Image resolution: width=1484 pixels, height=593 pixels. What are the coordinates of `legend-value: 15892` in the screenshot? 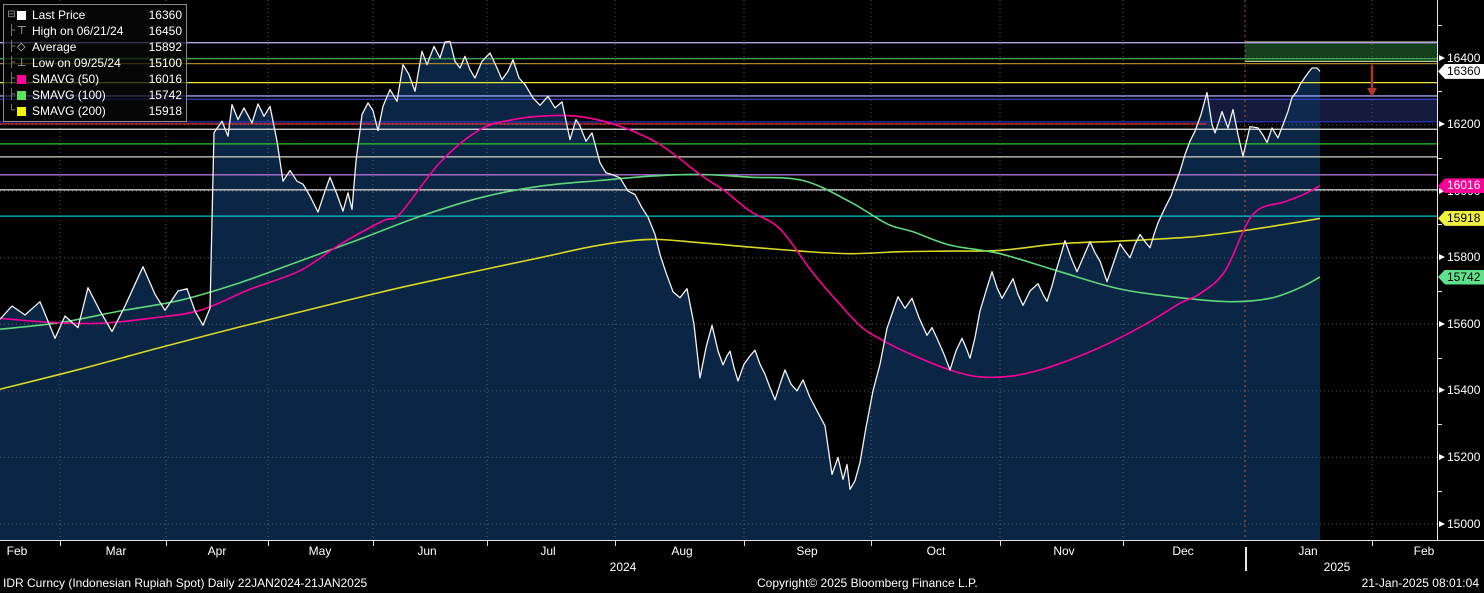 It's located at (165, 47).